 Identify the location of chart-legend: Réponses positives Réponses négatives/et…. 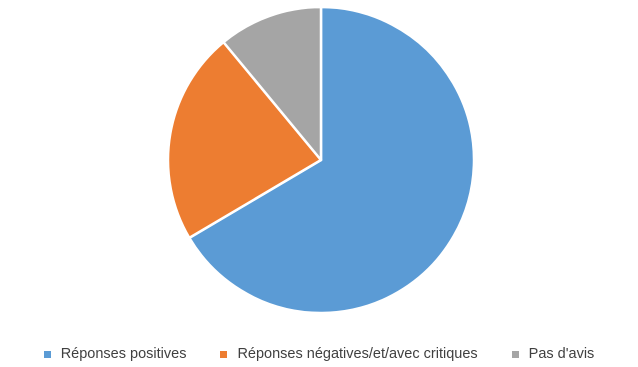
(319, 354).